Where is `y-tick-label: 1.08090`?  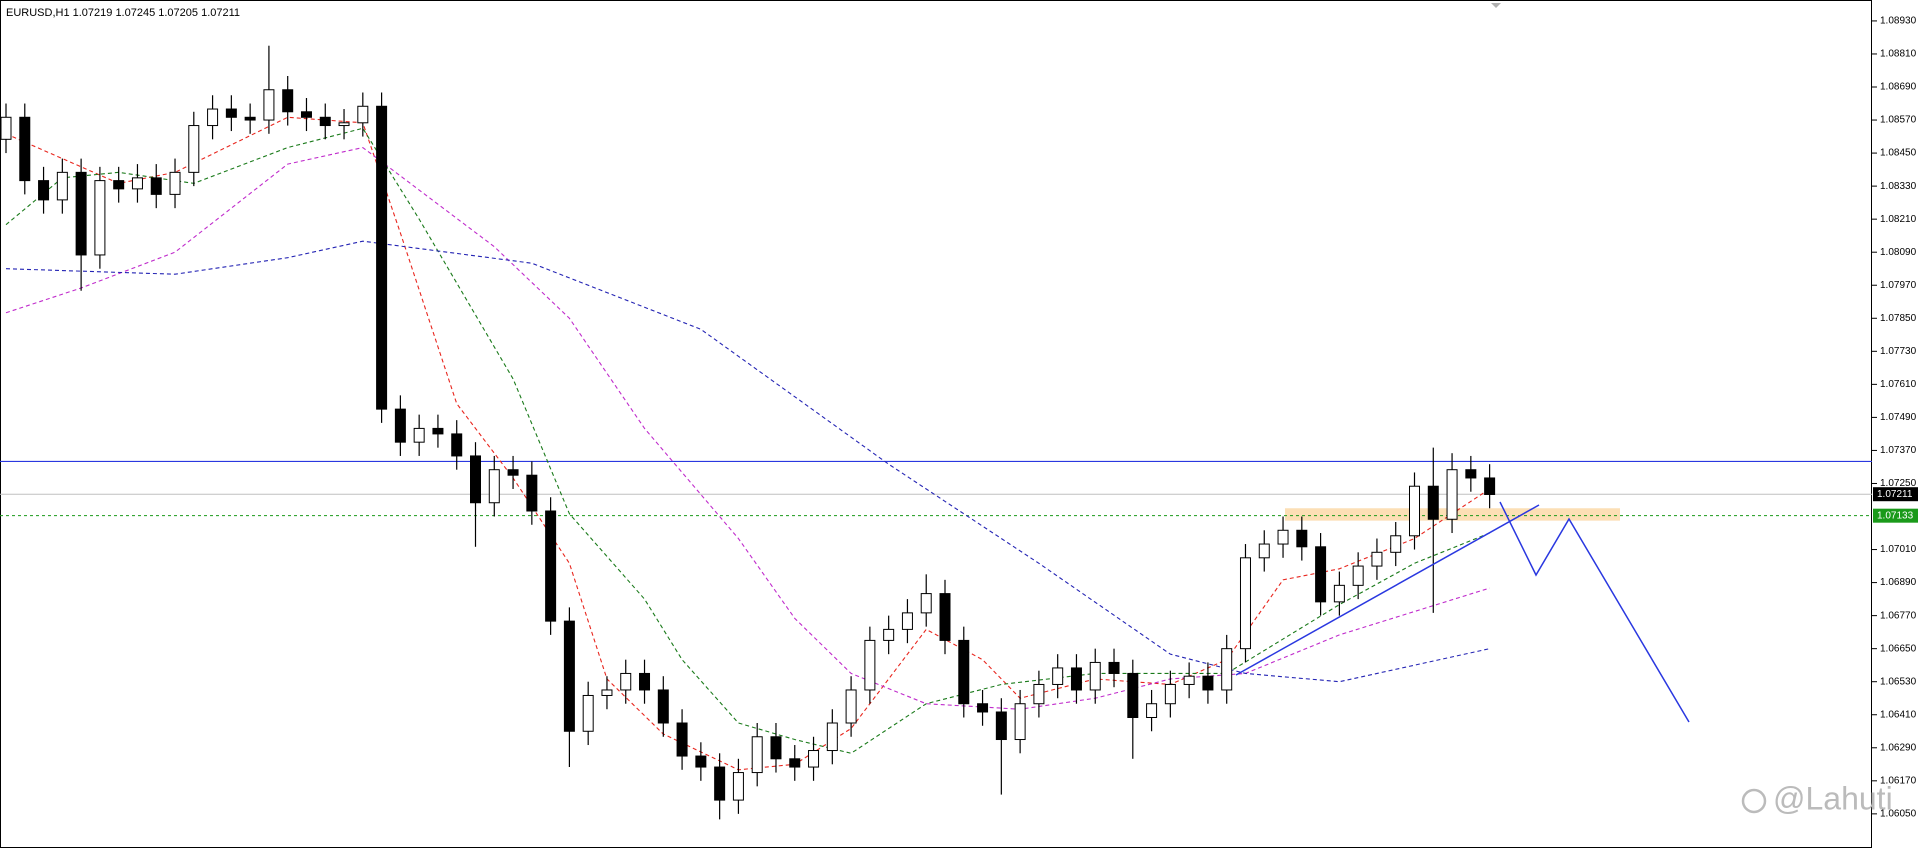 y-tick-label: 1.08090 is located at coordinates (1898, 252).